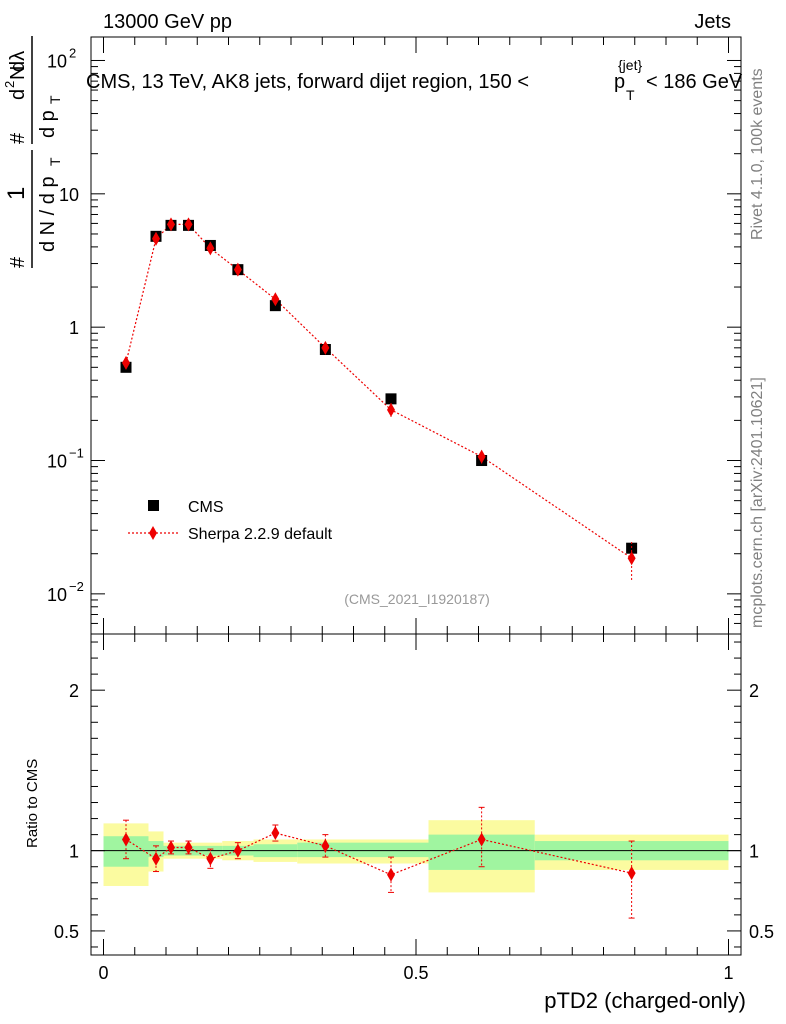 This screenshot has width=786, height=1024. Describe the element at coordinates (712, 22) in the screenshot. I see `process-label: Jets` at that location.